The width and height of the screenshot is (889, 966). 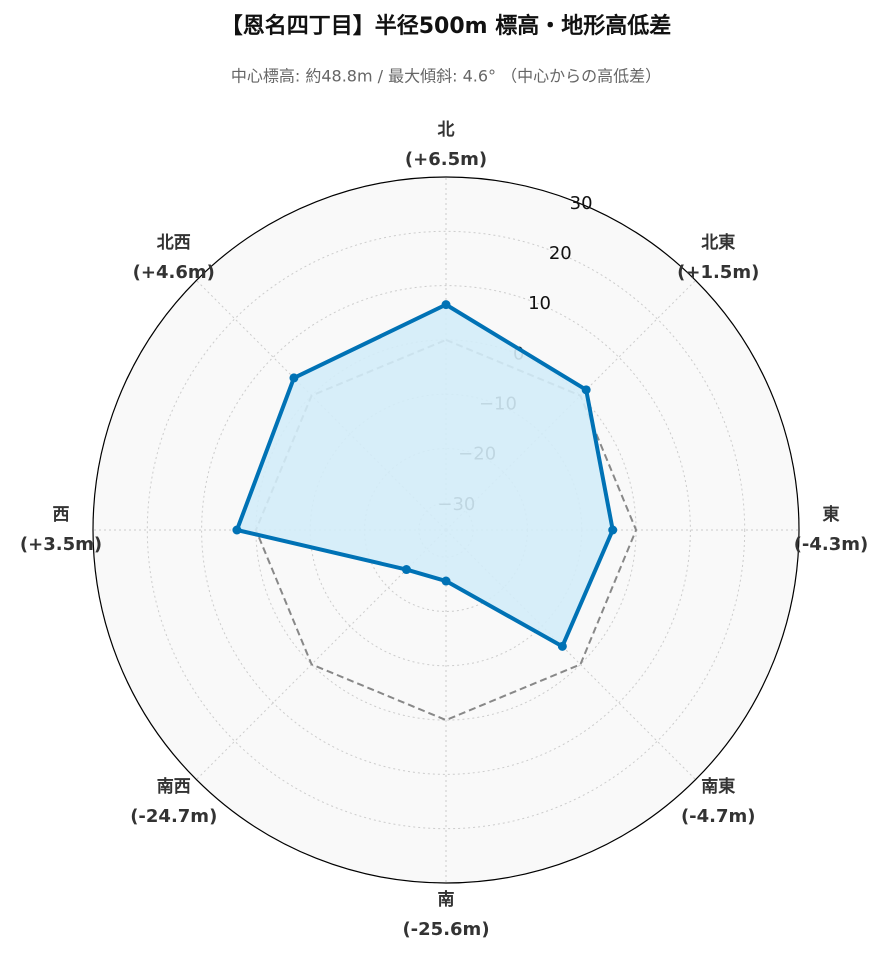 I want to click on category-label: 西, so click(x=61, y=515).